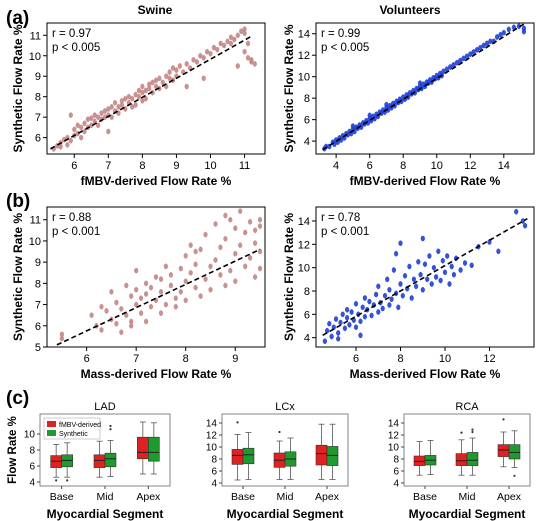 The width and height of the screenshot is (550, 521). Describe the element at coordinates (80, 425) in the screenshot. I see `legend-label: fMBV-derived` at that location.